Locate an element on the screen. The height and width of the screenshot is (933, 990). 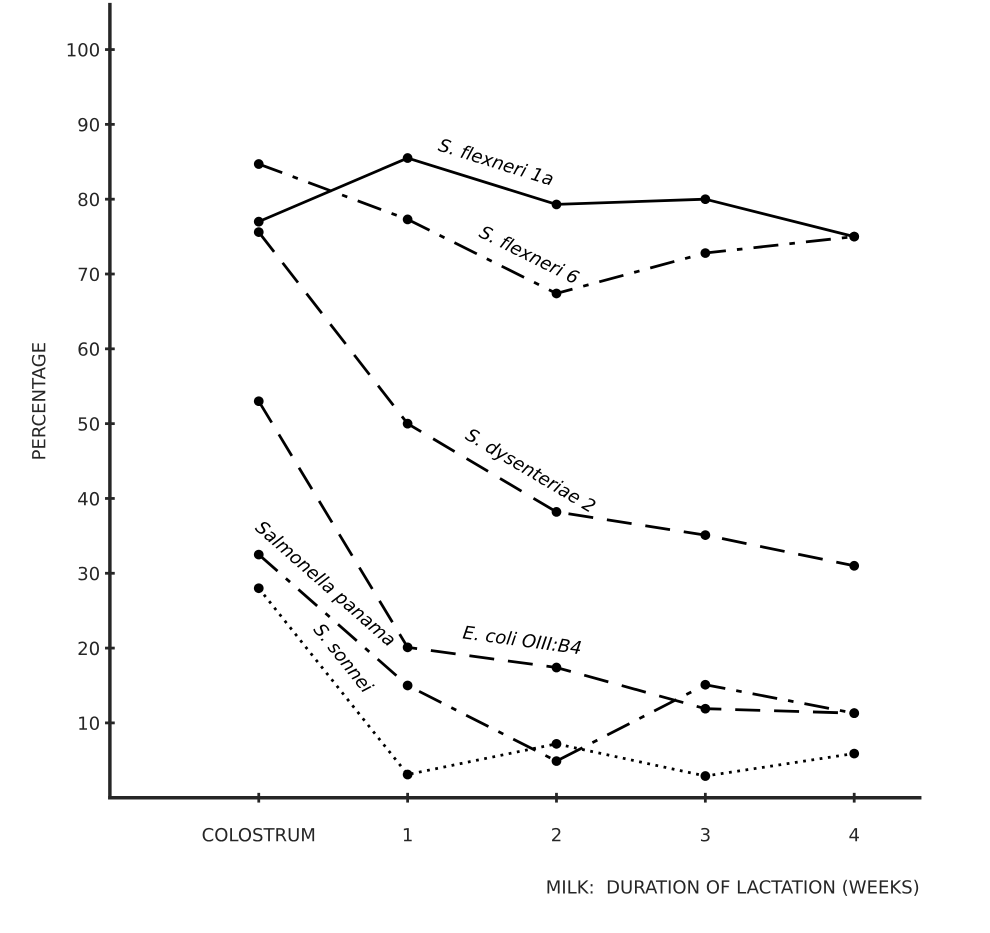
x-axis-title: MILK: DURATION OF LACTATION (WEEKS) is located at coordinates (733, 888).